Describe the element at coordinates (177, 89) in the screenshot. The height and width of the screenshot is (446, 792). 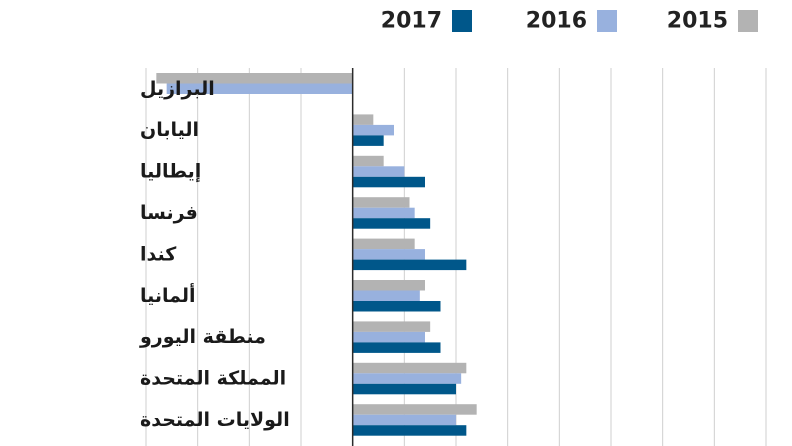
I see `category-label: البرازيل` at that location.